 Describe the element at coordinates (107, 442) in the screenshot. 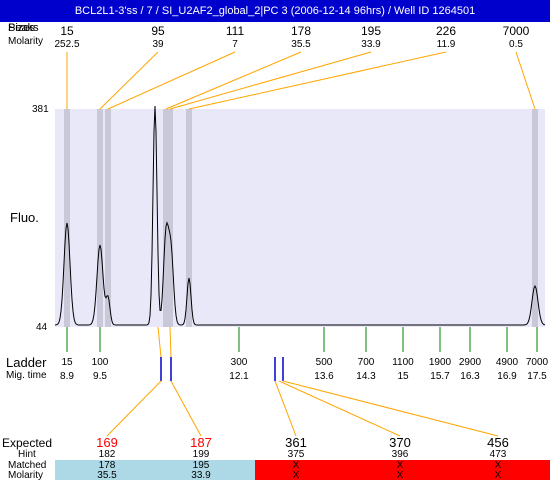

I see `expected-size: 169` at that location.